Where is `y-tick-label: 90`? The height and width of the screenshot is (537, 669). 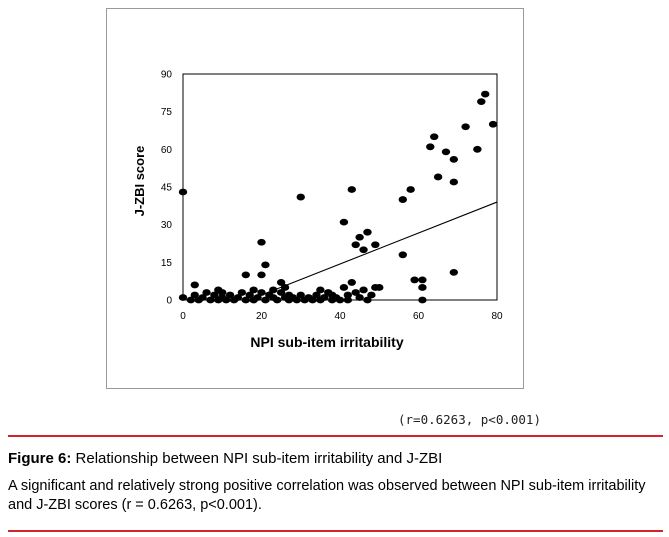 y-tick-label: 90 is located at coordinates (167, 75).